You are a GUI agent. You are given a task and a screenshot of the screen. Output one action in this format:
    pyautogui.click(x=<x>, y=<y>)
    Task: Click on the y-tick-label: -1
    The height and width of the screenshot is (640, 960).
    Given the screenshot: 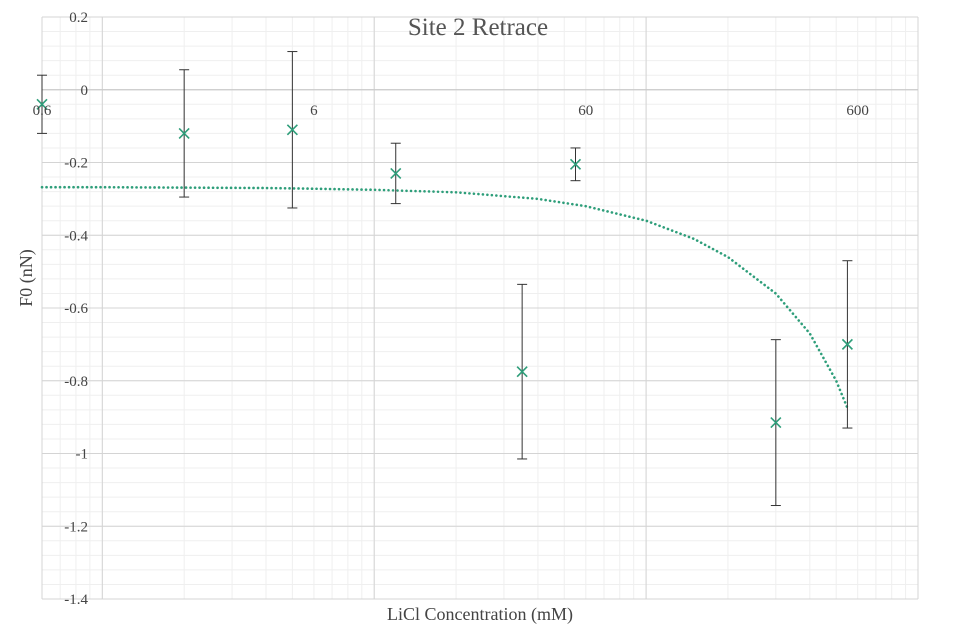 What is the action you would take?
    pyautogui.click(x=82, y=455)
    